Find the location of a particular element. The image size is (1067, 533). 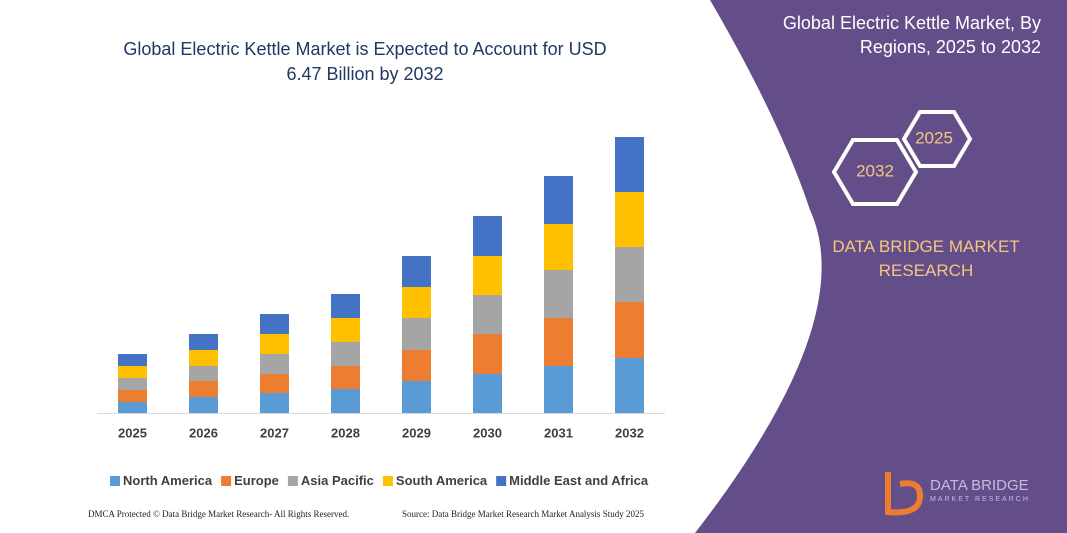

hexagon-label: 2025 is located at coordinates (934, 137).